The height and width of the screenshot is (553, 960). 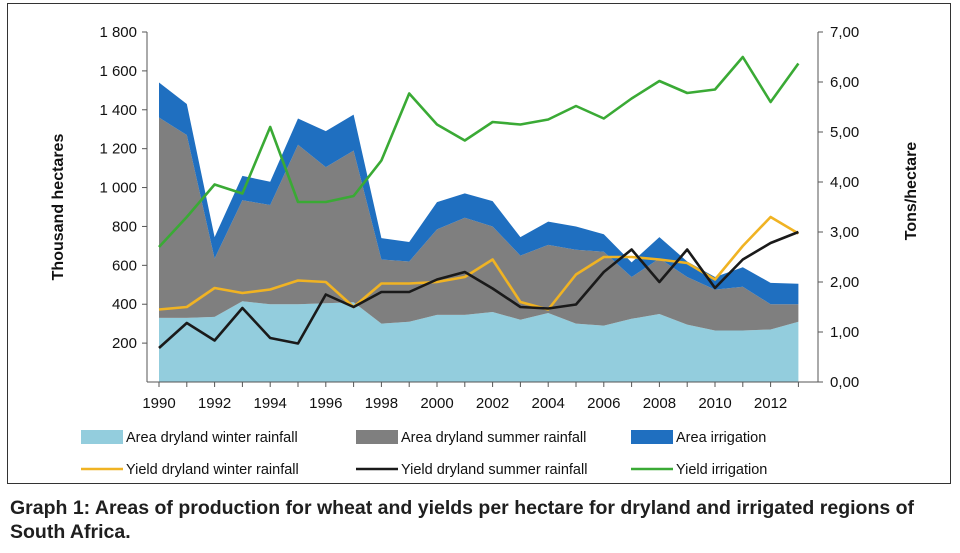 What do you see at coordinates (844, 232) in the screenshot?
I see `y-right-tick-label: 3,00` at bounding box center [844, 232].